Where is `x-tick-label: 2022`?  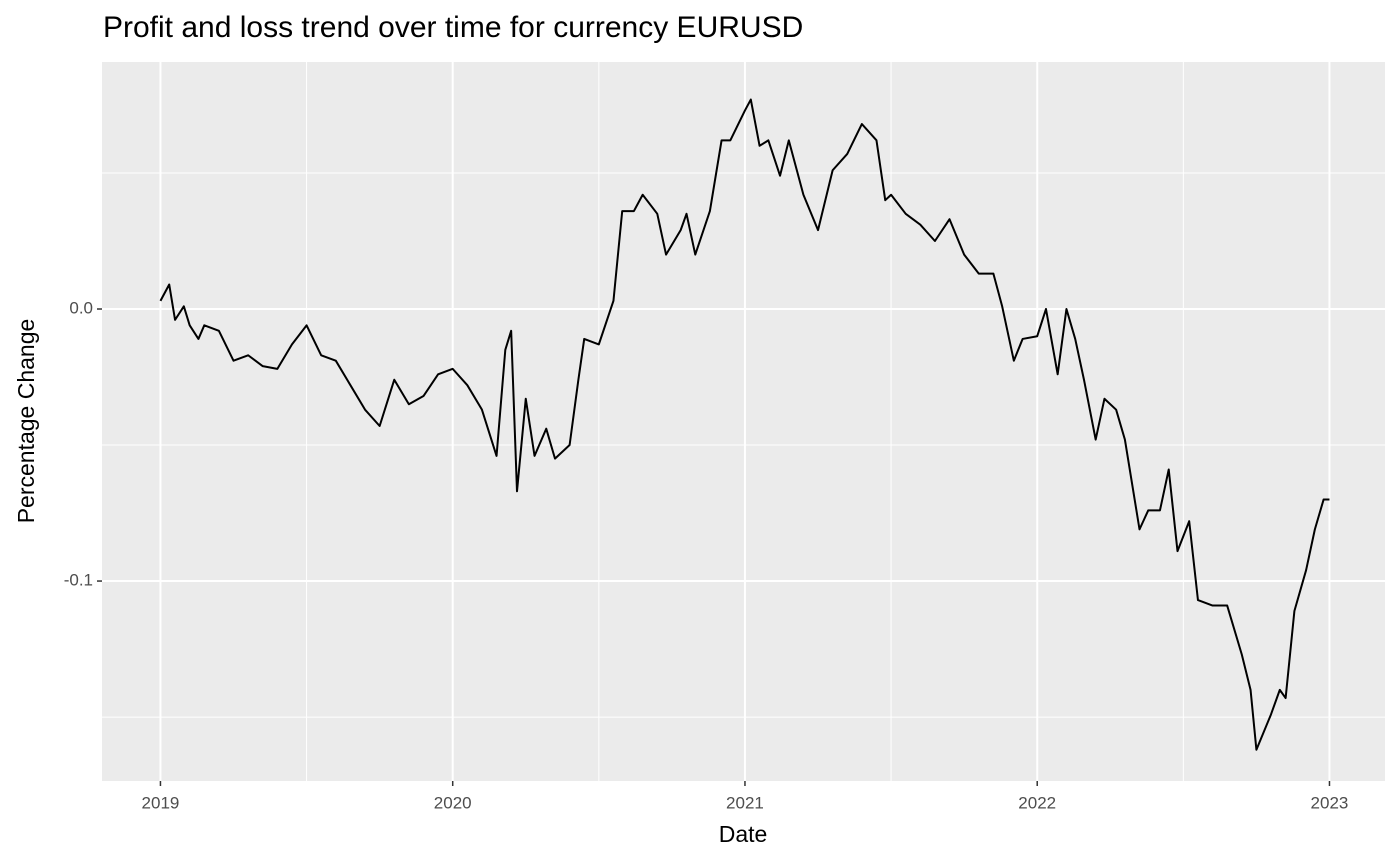 x-tick-label: 2022 is located at coordinates (1037, 802).